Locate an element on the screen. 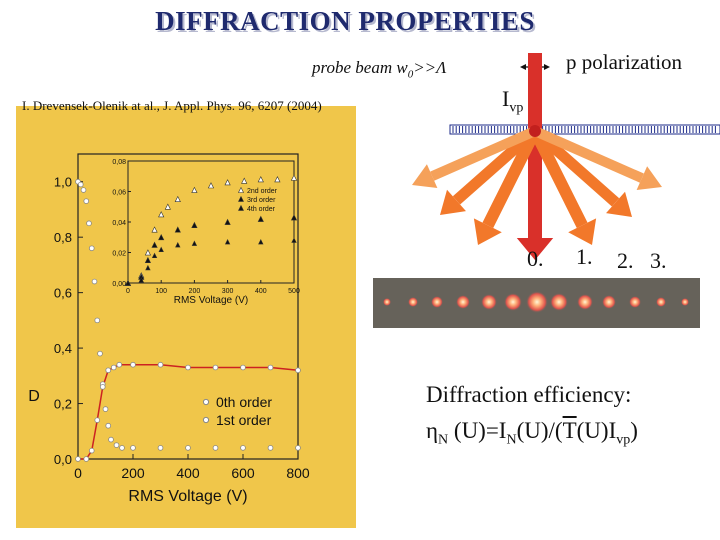 The width and height of the screenshot is (720, 540). inset-x-tick-label: 300 is located at coordinates (228, 291).